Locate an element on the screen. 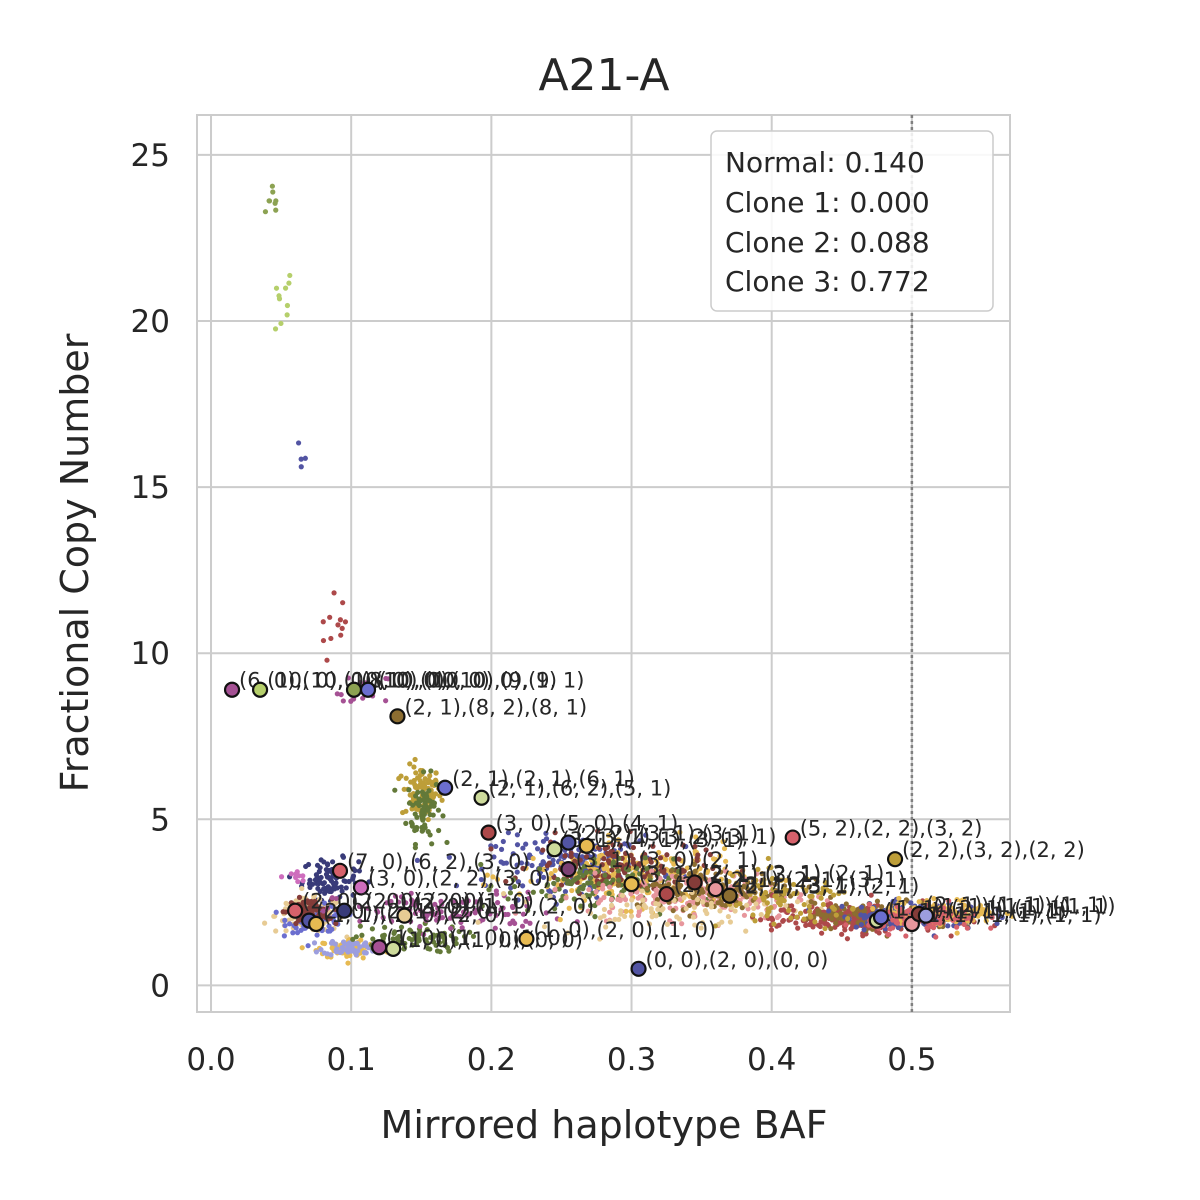  cluster-label: (0, 0),(2, 0),(0, 0) is located at coordinates (737, 960).